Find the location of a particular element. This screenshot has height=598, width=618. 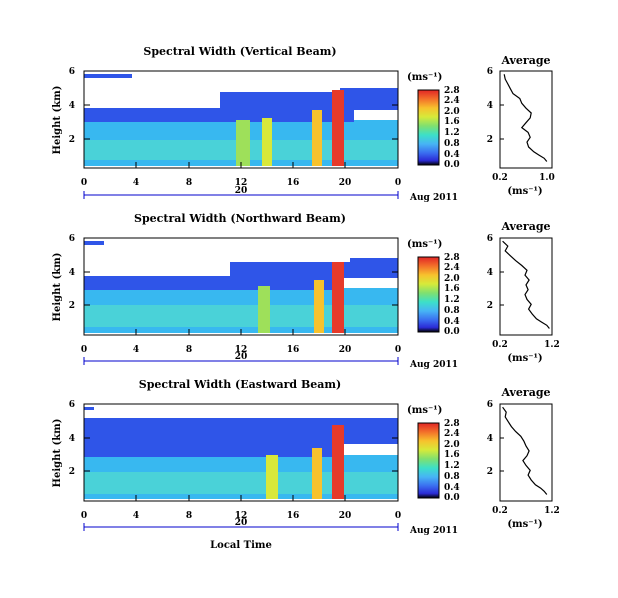

average-profile-line is located at coordinates (525, 450).